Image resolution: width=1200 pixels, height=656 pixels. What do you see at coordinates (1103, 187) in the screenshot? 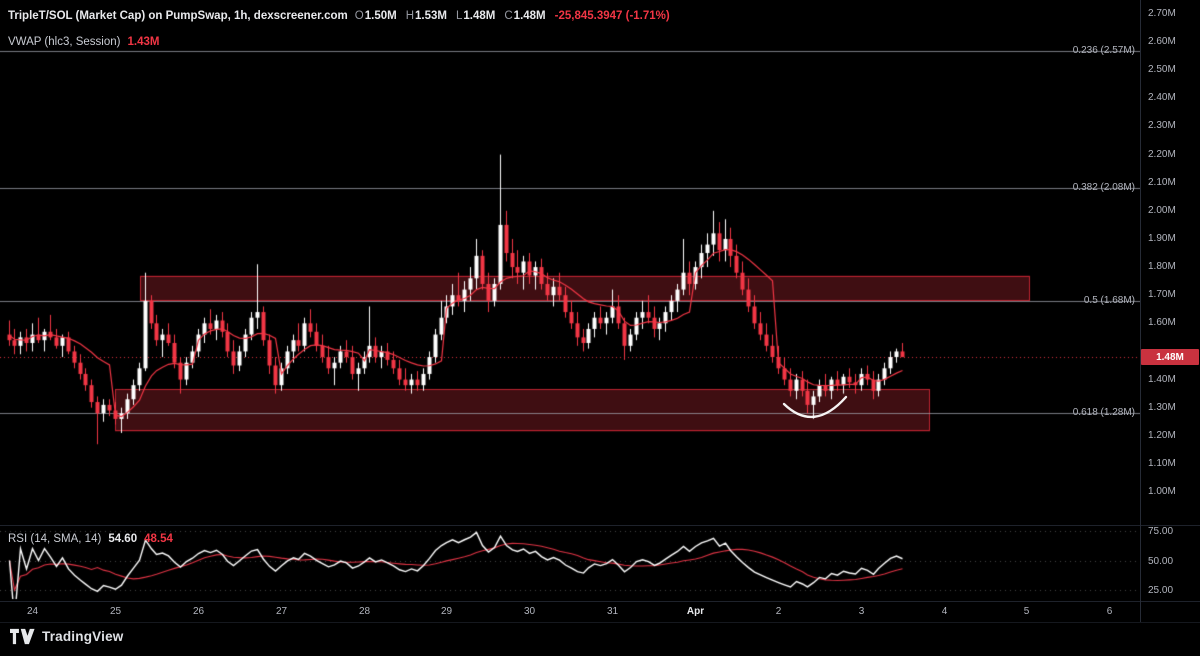
I see `fib-level-label: 0.382 (2.08M)` at bounding box center [1103, 187].